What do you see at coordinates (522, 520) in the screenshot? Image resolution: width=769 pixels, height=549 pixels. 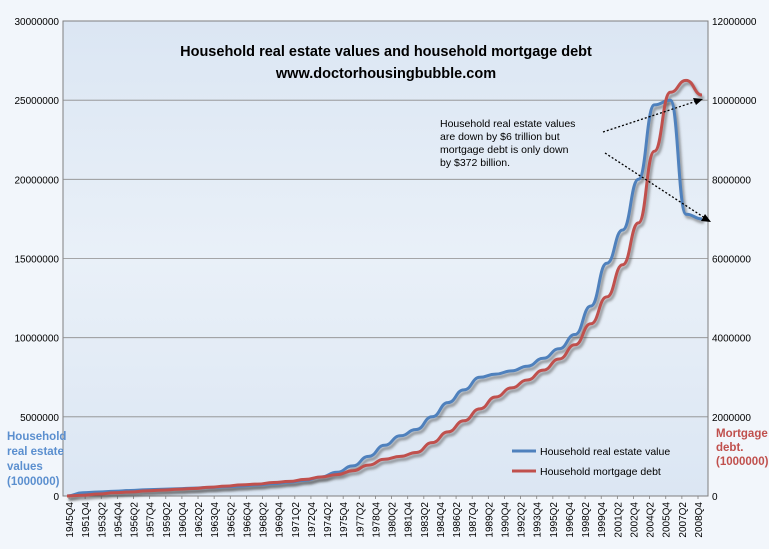 I see `x-axis-tick-label: 1992Q2` at bounding box center [522, 520].